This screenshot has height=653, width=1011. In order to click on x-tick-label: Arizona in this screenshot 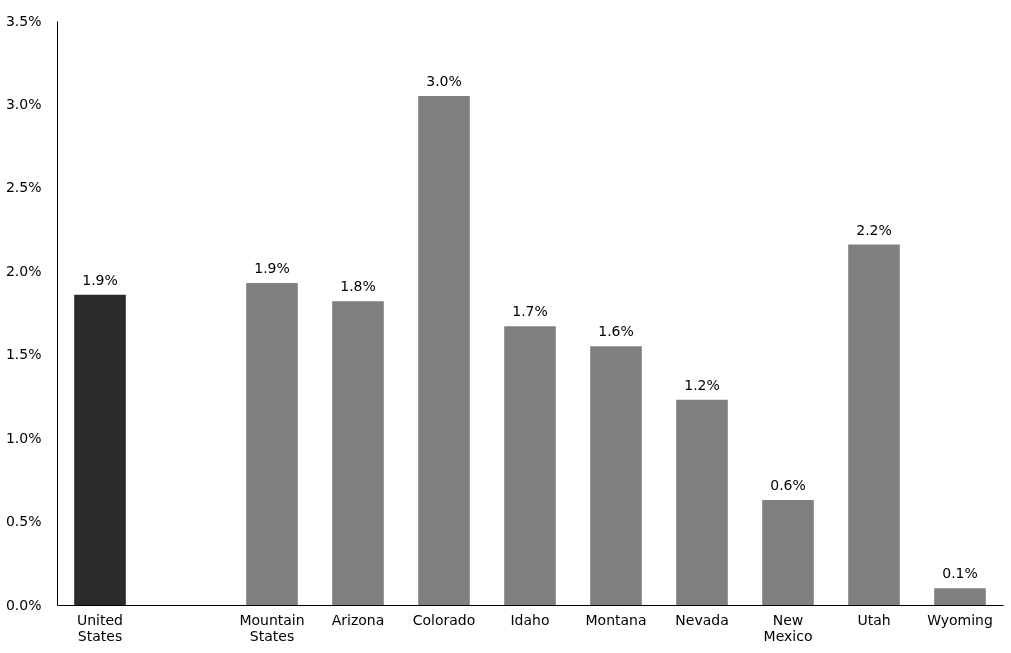, I will do `click(358, 619)`.